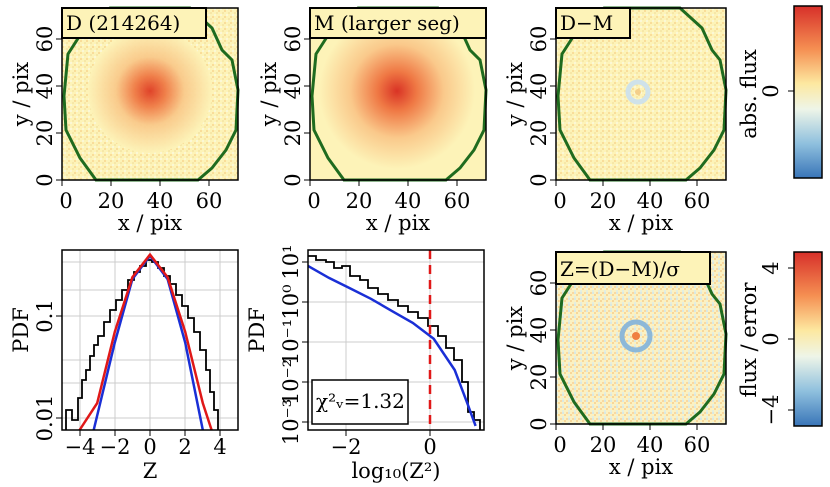 The width and height of the screenshot is (830, 487). I want to click on y-ticks: 0.01 0.1, so click(47, 370).